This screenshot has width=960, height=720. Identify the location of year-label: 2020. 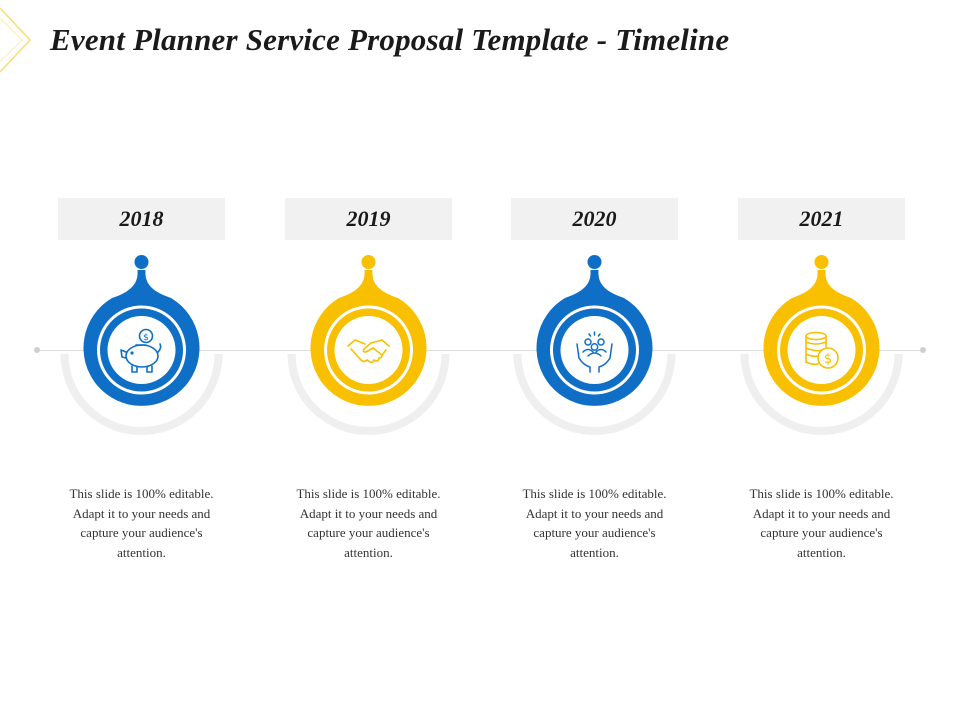
(594, 219).